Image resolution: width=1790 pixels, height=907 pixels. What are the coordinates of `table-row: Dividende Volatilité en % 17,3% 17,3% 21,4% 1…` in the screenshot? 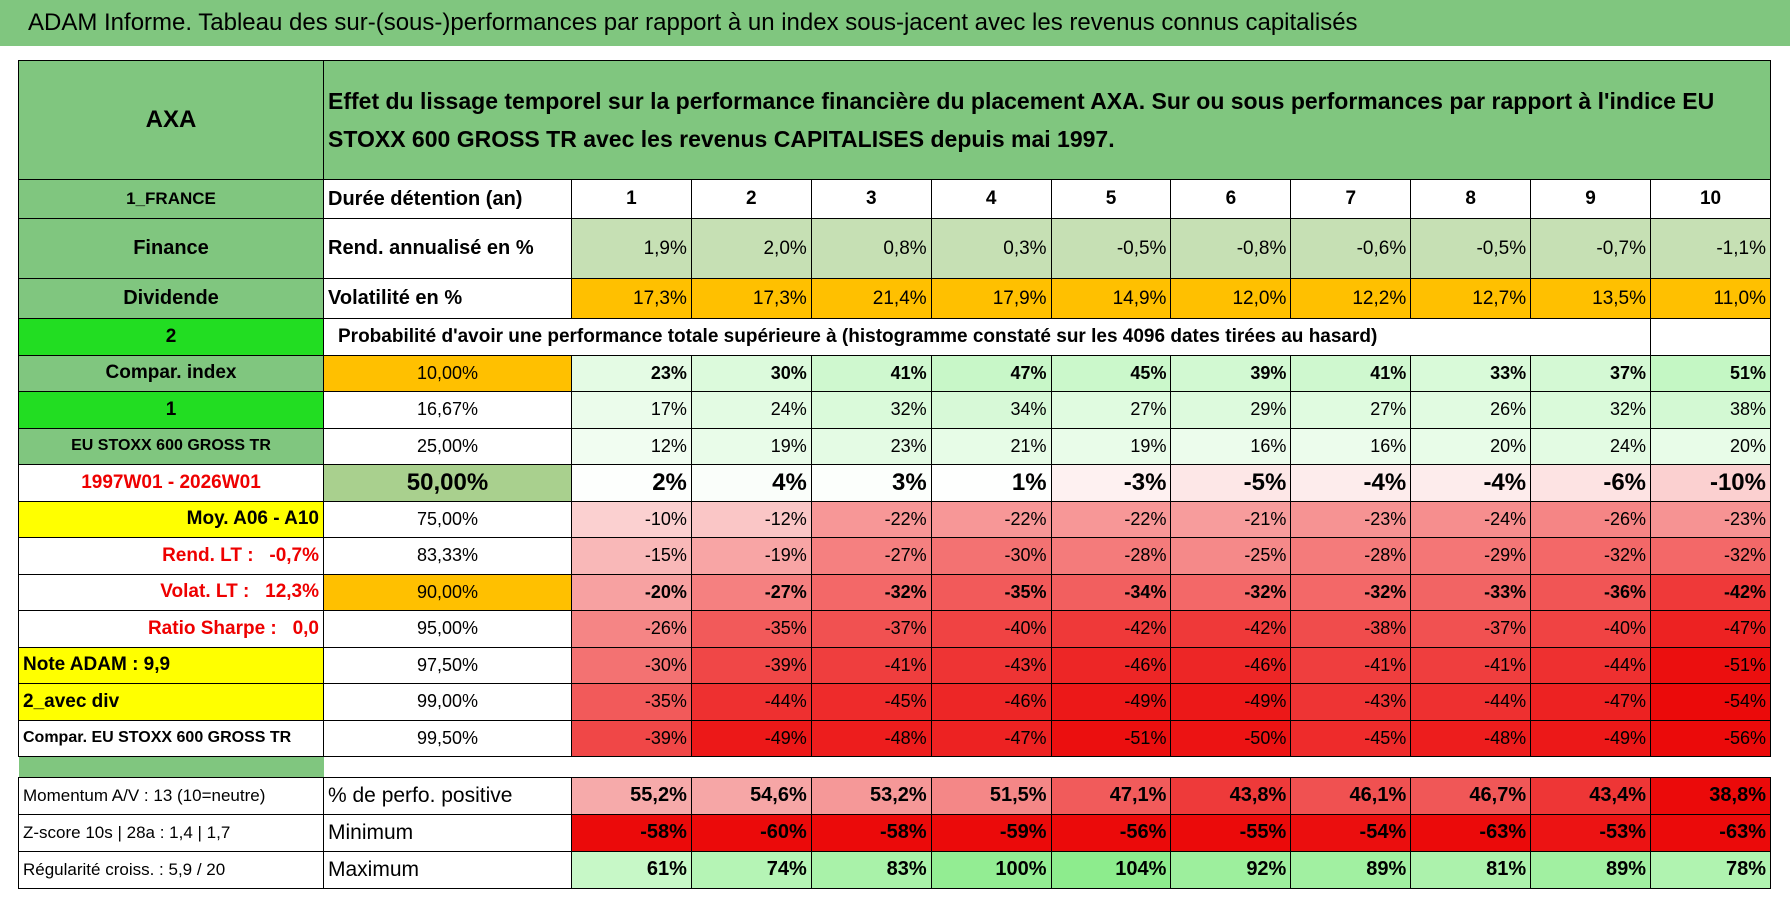 It's located at (894, 298).